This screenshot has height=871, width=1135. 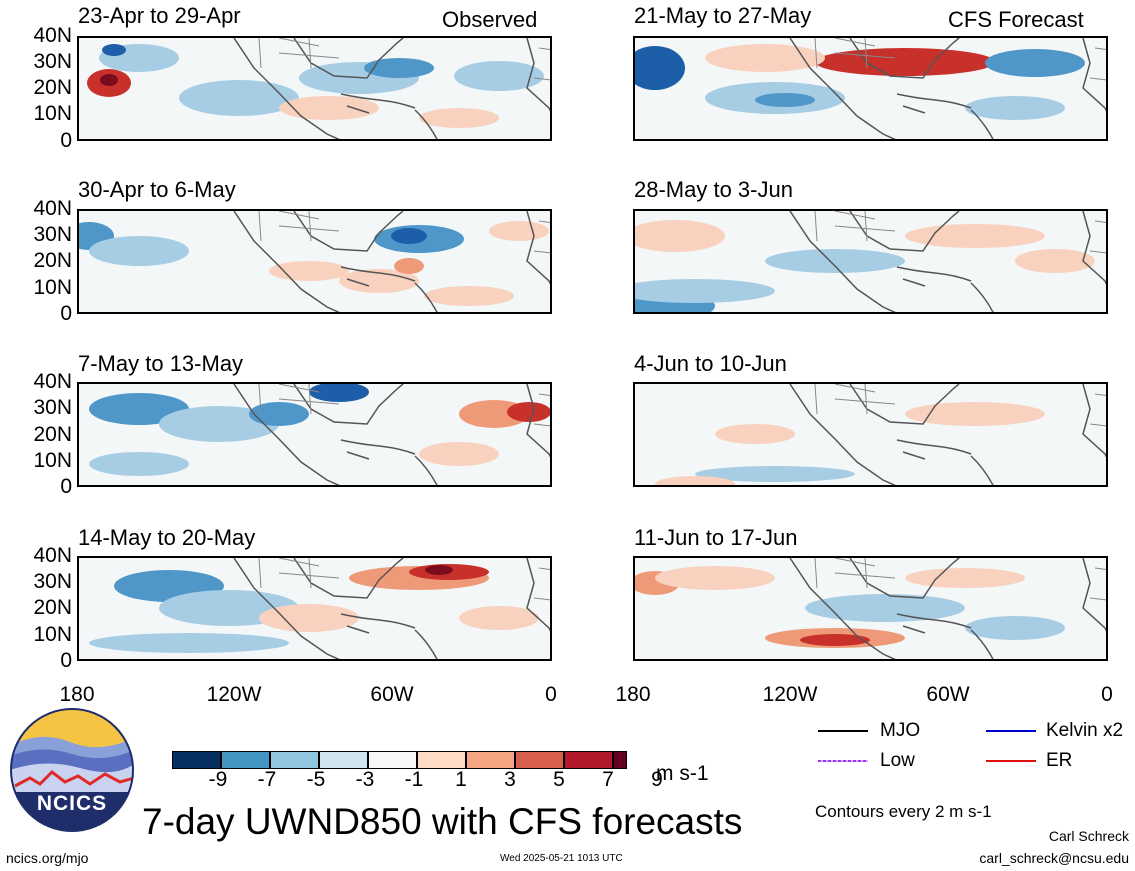 I want to click on panel-title-1: 23-Apr to 29-Apr, so click(x=159, y=15).